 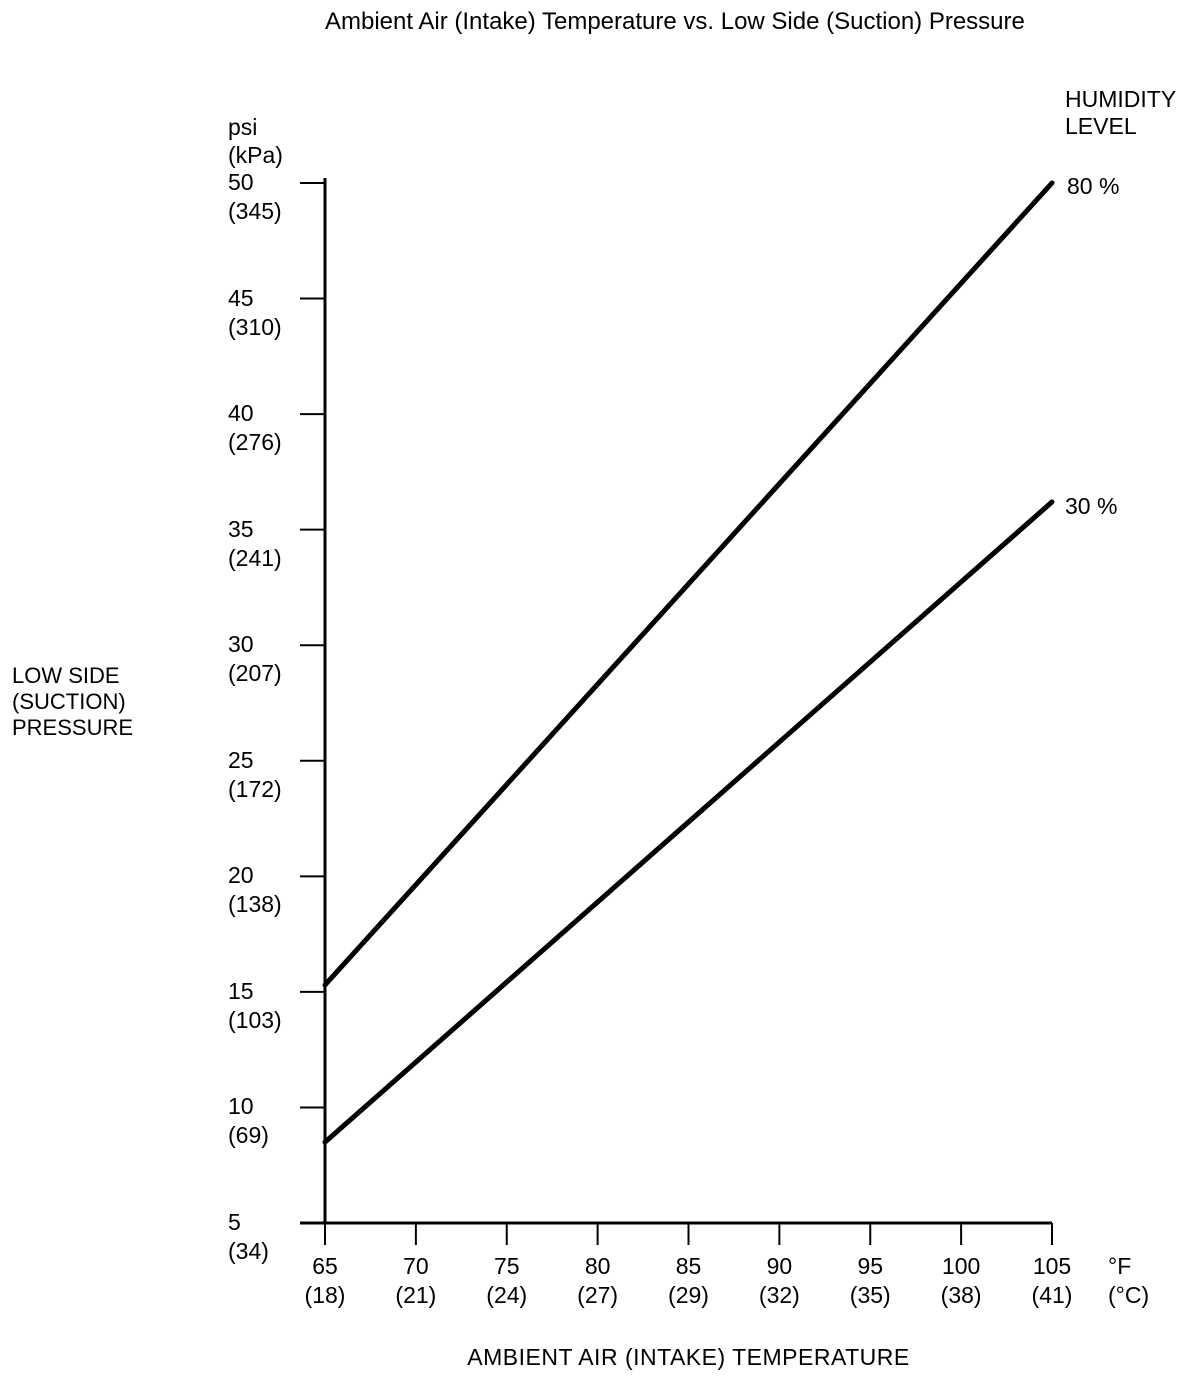 What do you see at coordinates (255, 428) in the screenshot?
I see `y-tick-label: 40 (276)` at bounding box center [255, 428].